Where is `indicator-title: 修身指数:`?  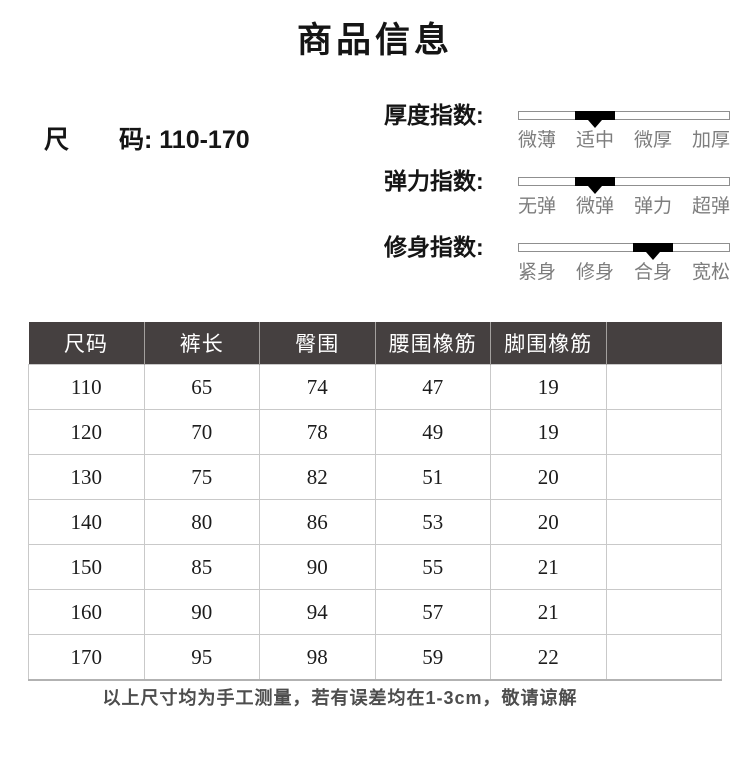
indicator-title: 修身指数: is located at coordinates (434, 247).